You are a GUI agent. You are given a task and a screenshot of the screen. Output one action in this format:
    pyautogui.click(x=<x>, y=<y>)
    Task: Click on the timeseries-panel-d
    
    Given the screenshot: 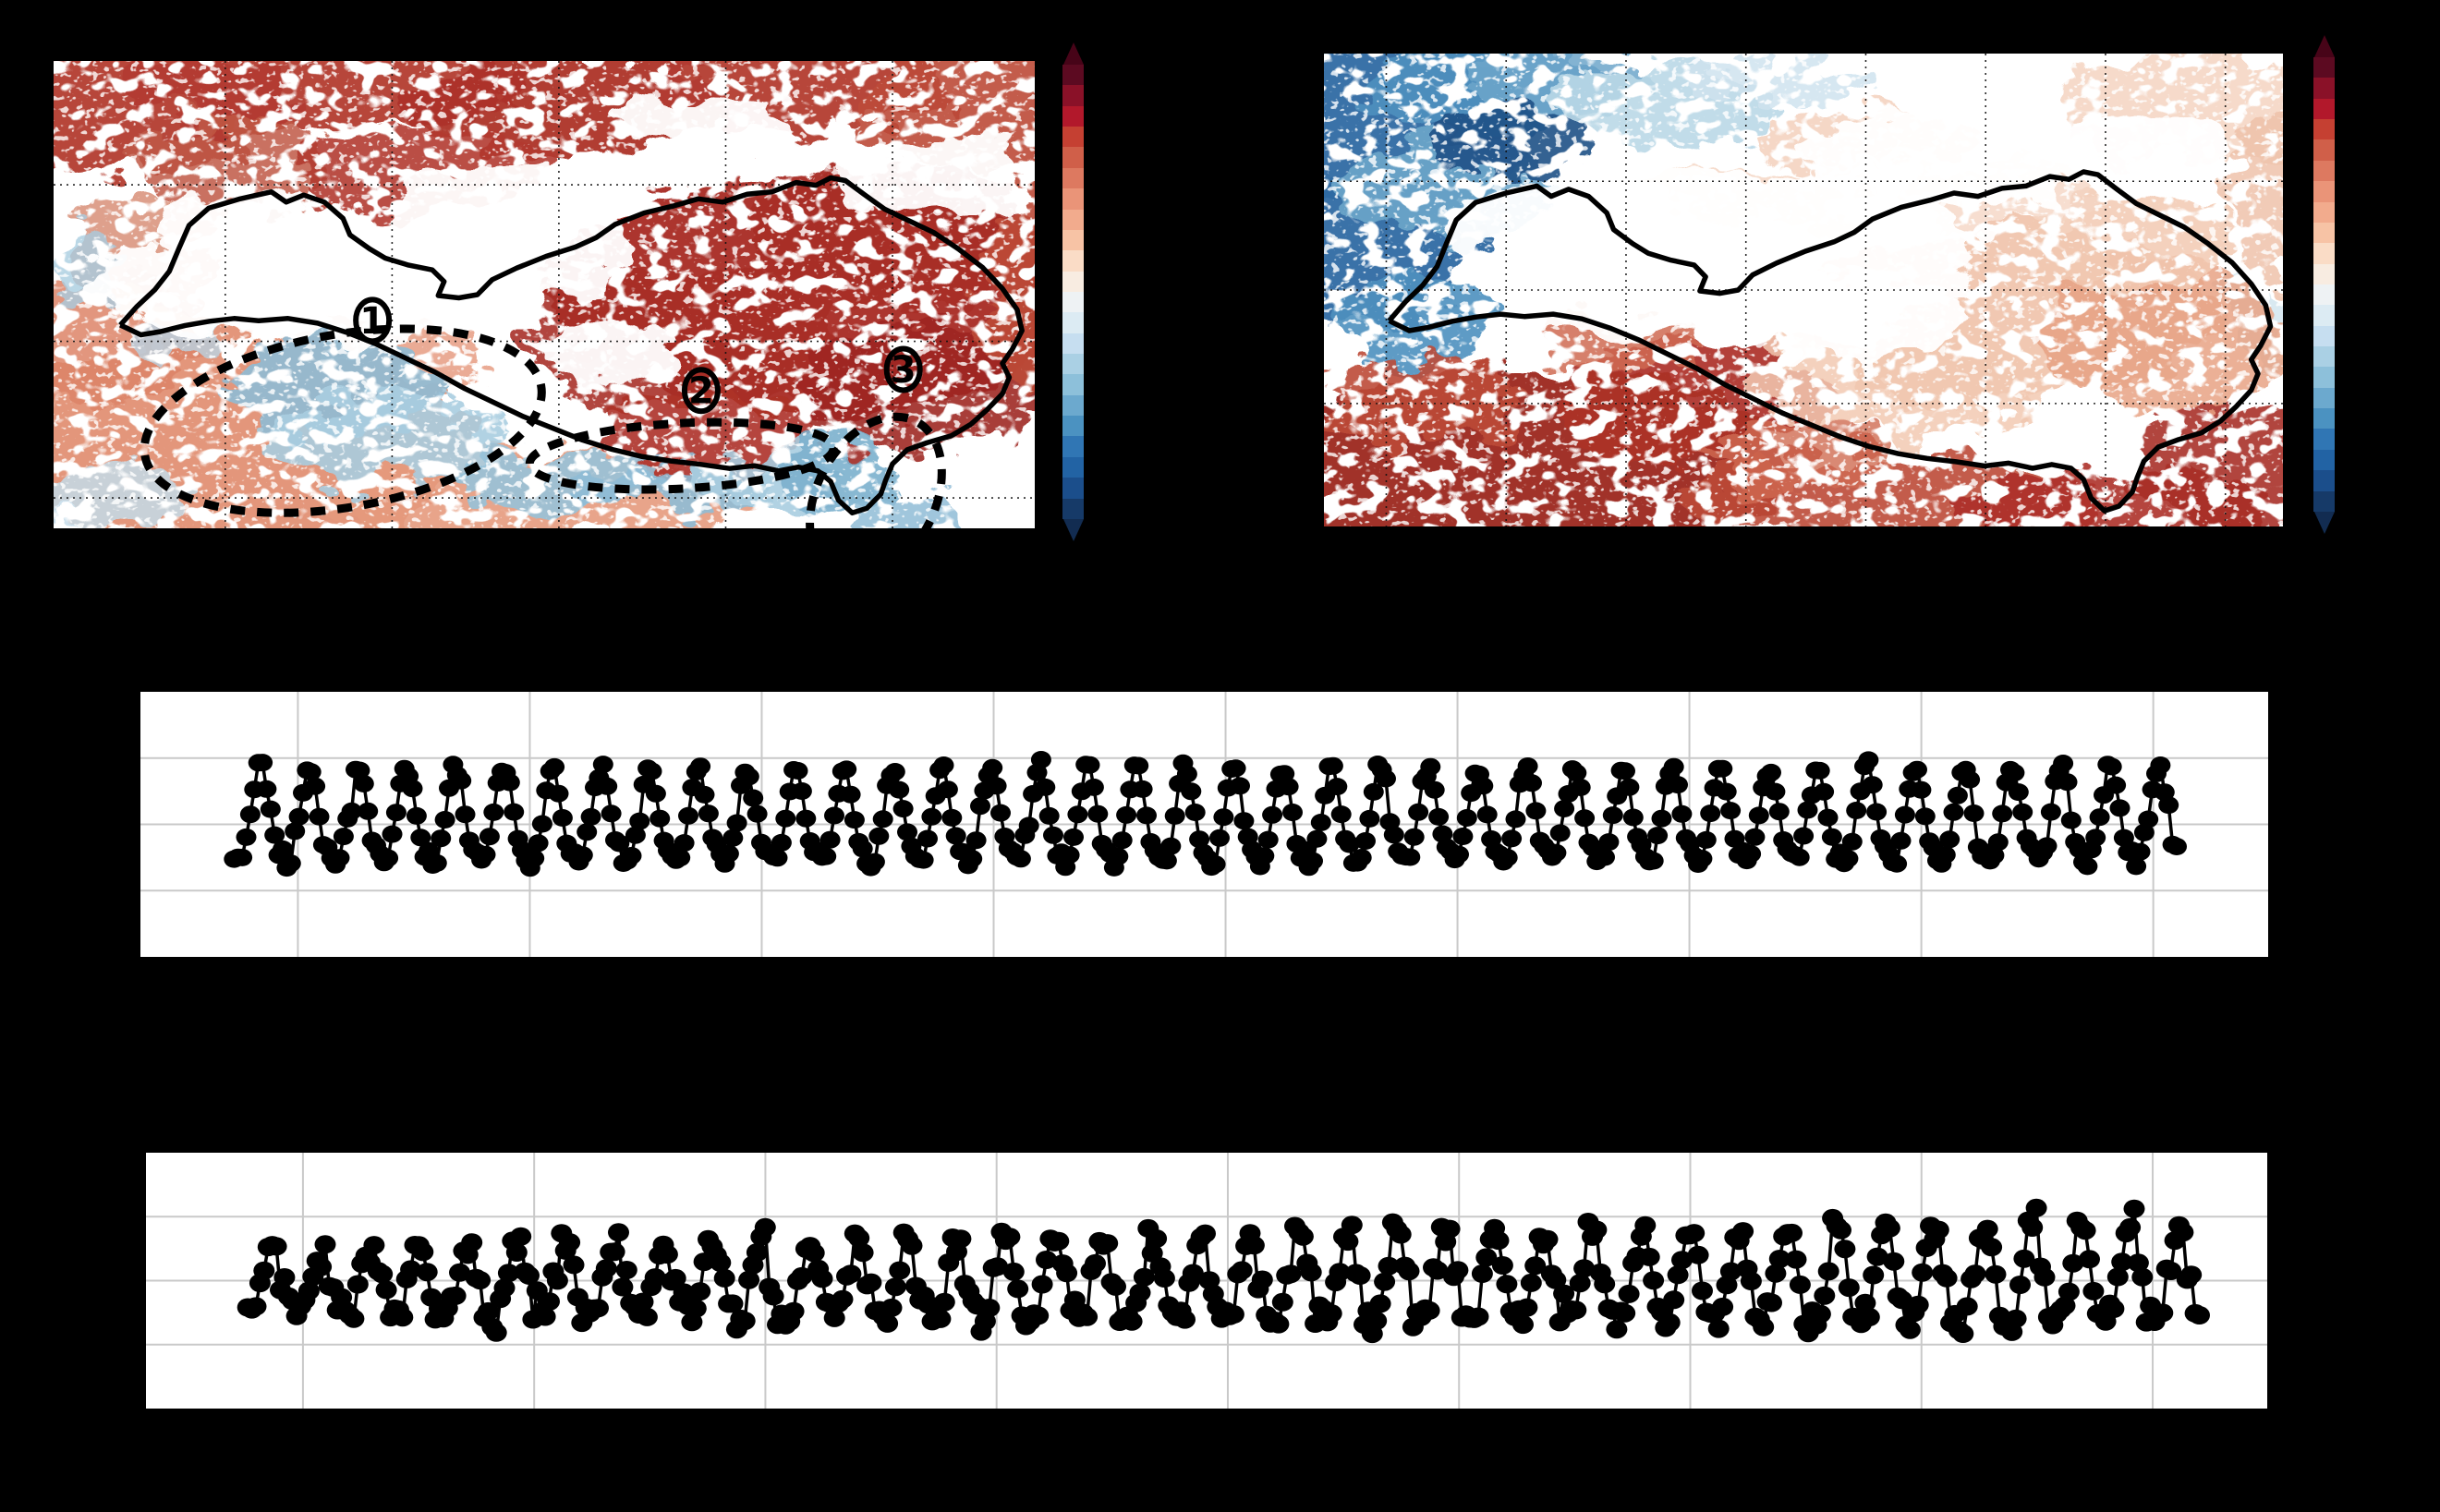 What is the action you would take?
    pyautogui.click(x=1207, y=1281)
    